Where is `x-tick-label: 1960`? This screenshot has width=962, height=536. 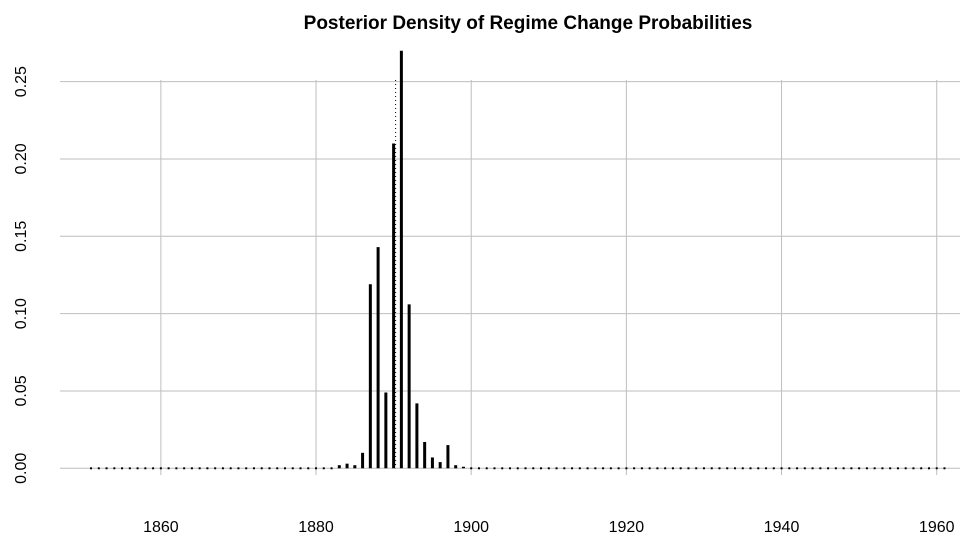
x-tick-label: 1960 is located at coordinates (937, 527).